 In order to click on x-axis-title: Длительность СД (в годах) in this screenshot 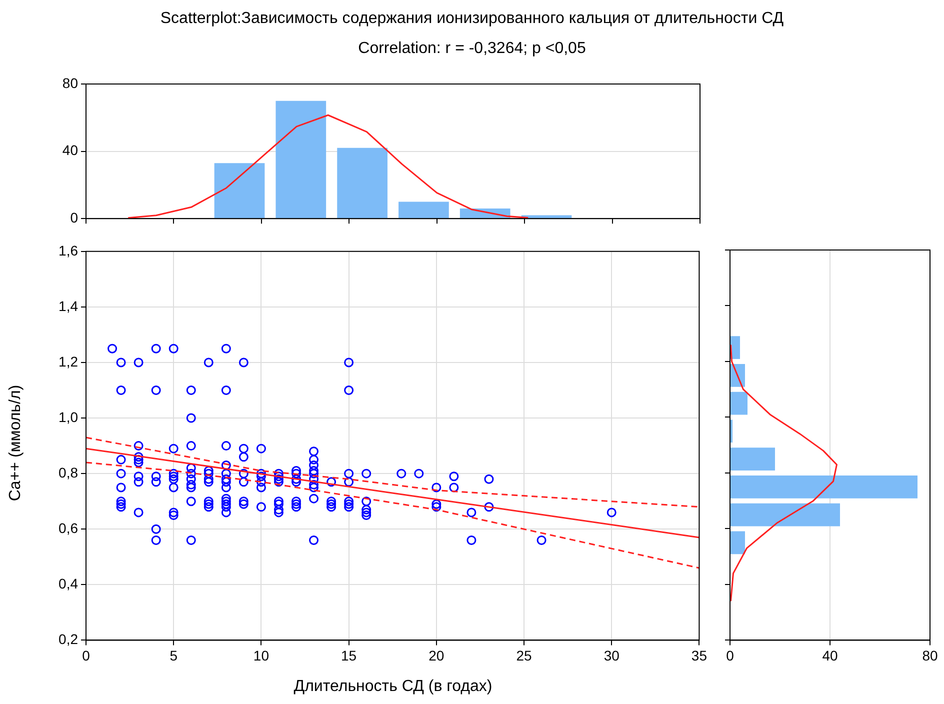, I will do `click(393, 687)`.